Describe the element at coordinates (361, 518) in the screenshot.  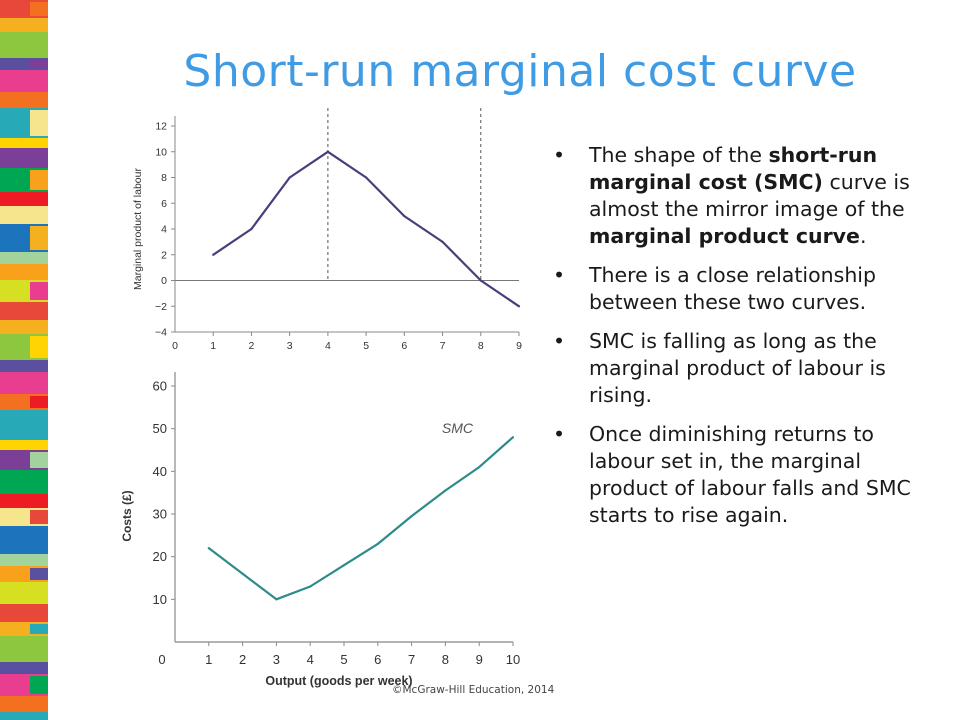
I see `smc-series-line` at that location.